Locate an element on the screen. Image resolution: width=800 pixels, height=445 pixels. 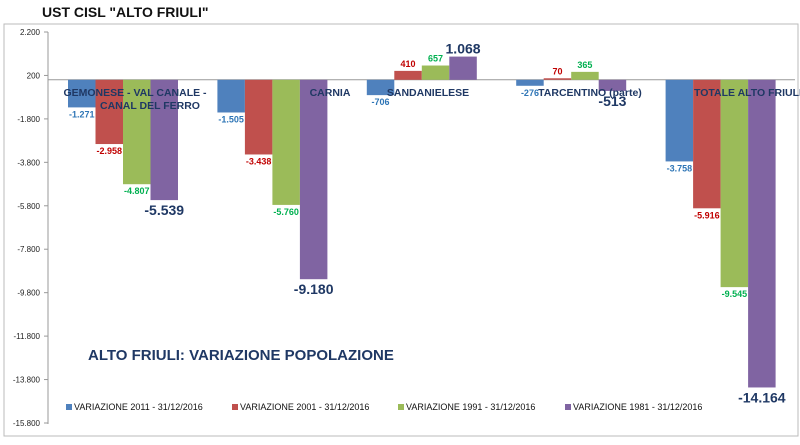
data-label: 70 is located at coordinates (557, 71).